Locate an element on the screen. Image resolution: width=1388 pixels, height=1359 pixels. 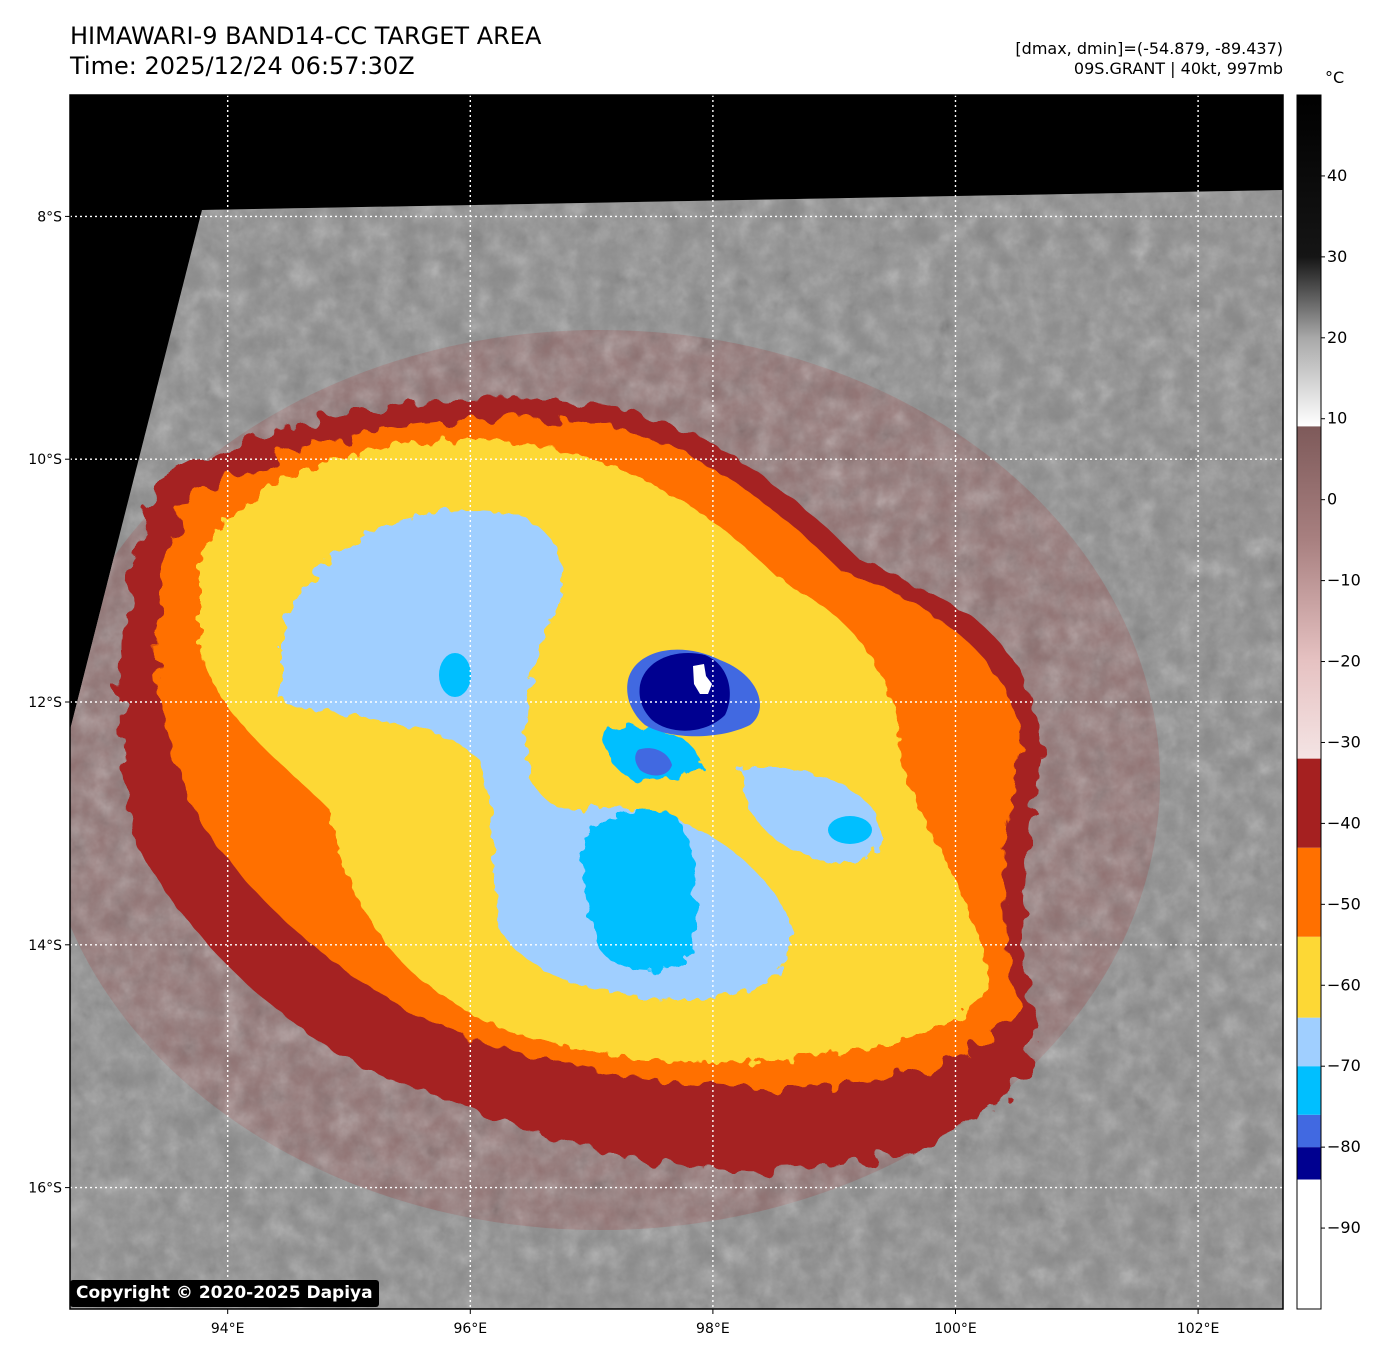
lat-tick-label: 8°S is located at coordinates (49, 217).